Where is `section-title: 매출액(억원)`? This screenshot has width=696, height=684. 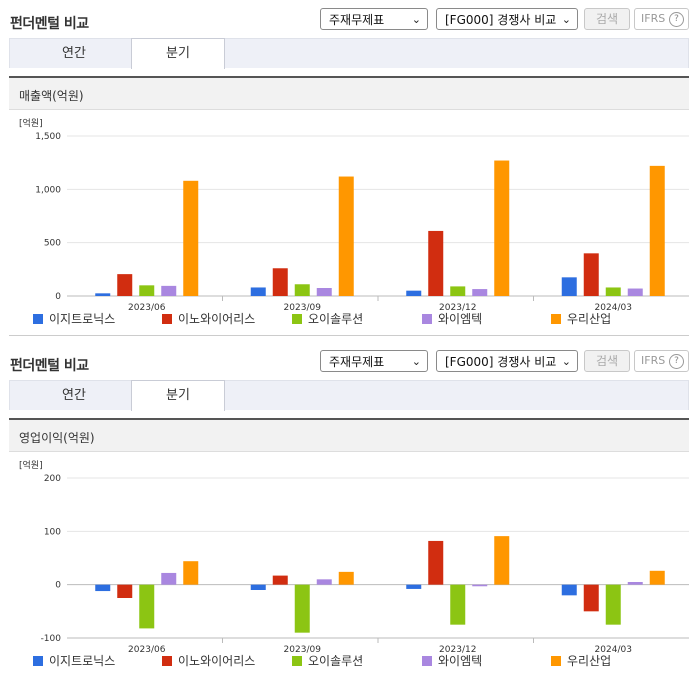
section-title: 매출액(억원) is located at coordinates (51, 96).